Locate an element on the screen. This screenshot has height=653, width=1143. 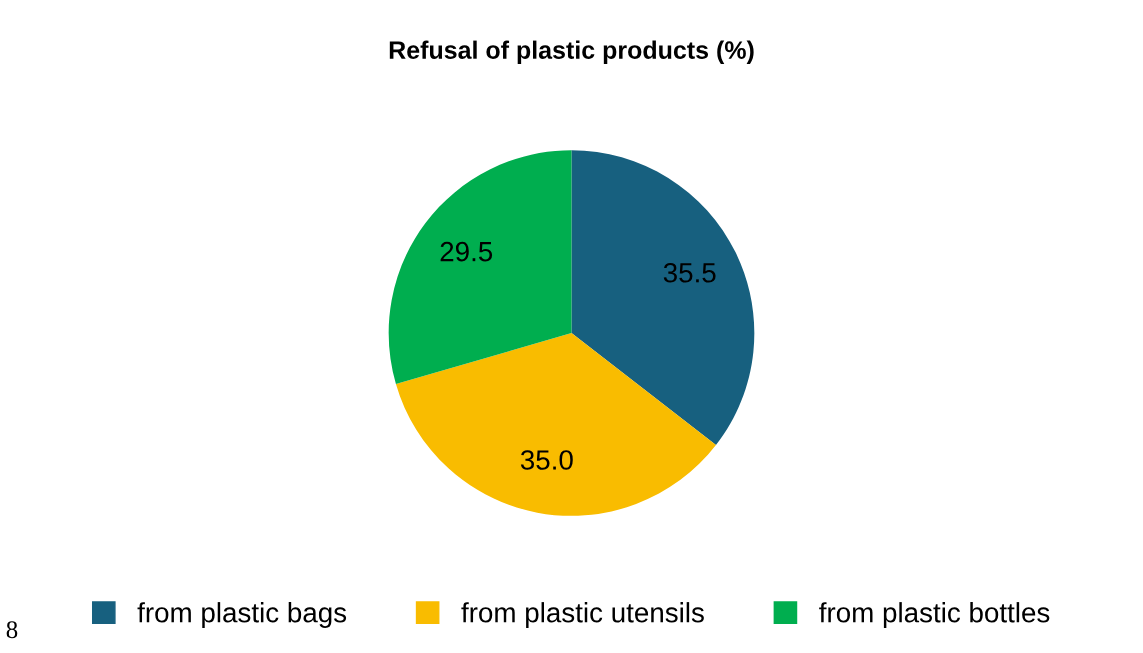
data-label: 29.5 is located at coordinates (466, 251).